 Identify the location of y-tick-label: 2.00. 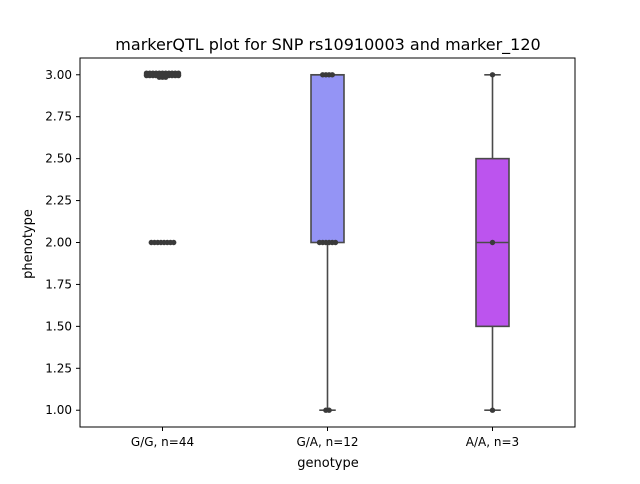
(58, 243).